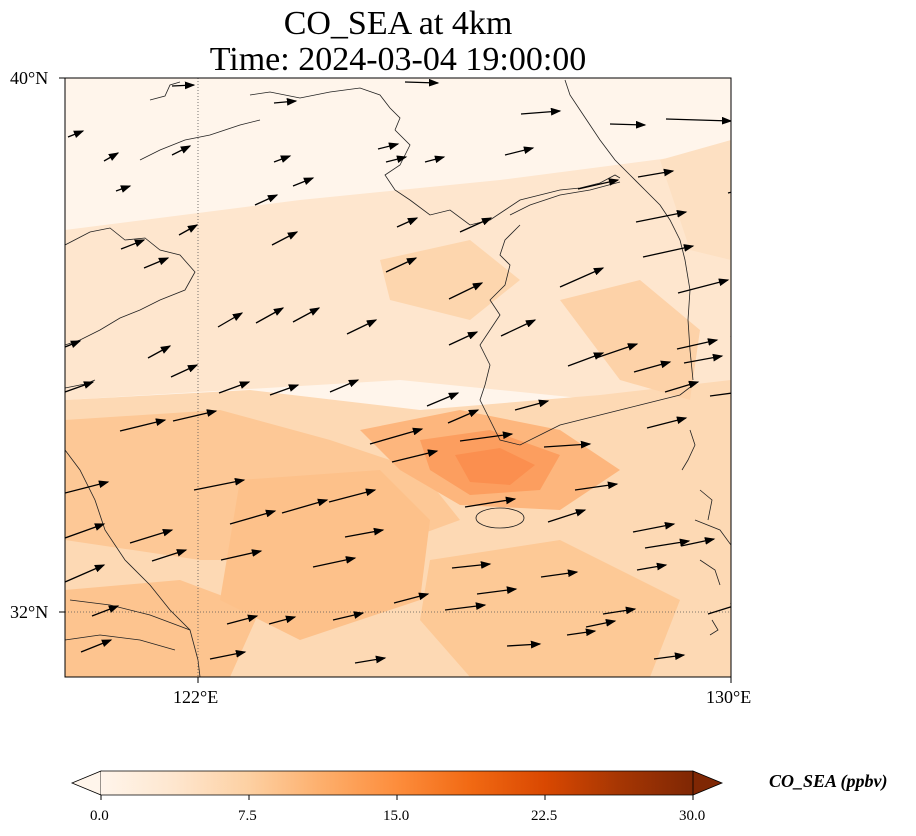 This screenshot has height=836, width=916. I want to click on colorbar-tick-3: 22.5, so click(544, 816).